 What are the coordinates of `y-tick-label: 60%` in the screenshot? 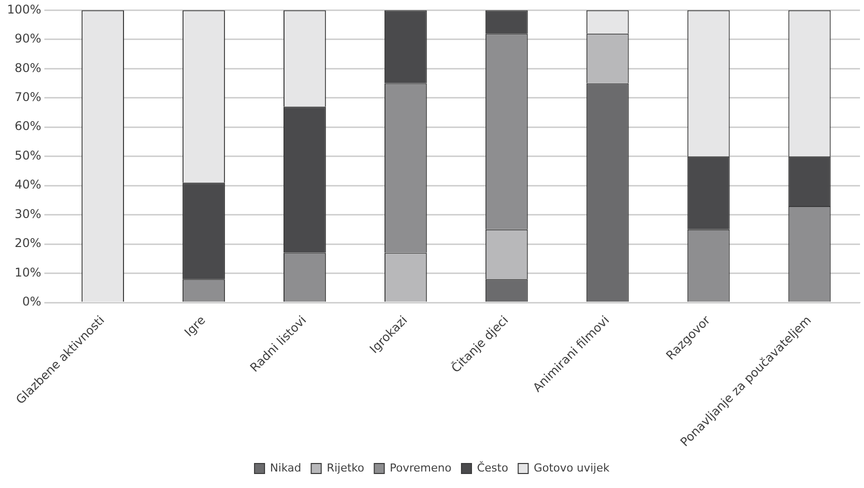 It's located at (28, 126).